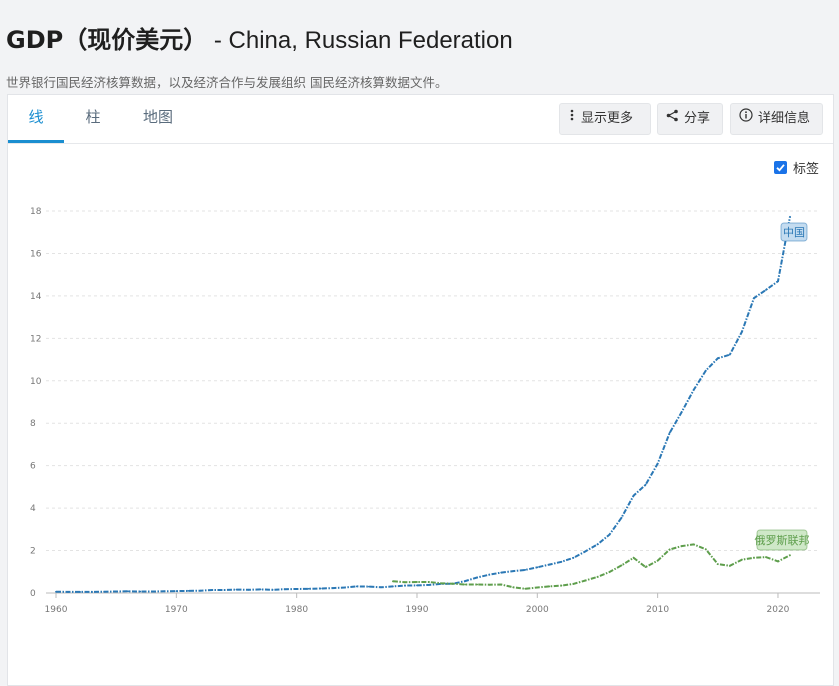 This screenshot has width=839, height=686. I want to click on x-tick-label: 2020, so click(778, 610).